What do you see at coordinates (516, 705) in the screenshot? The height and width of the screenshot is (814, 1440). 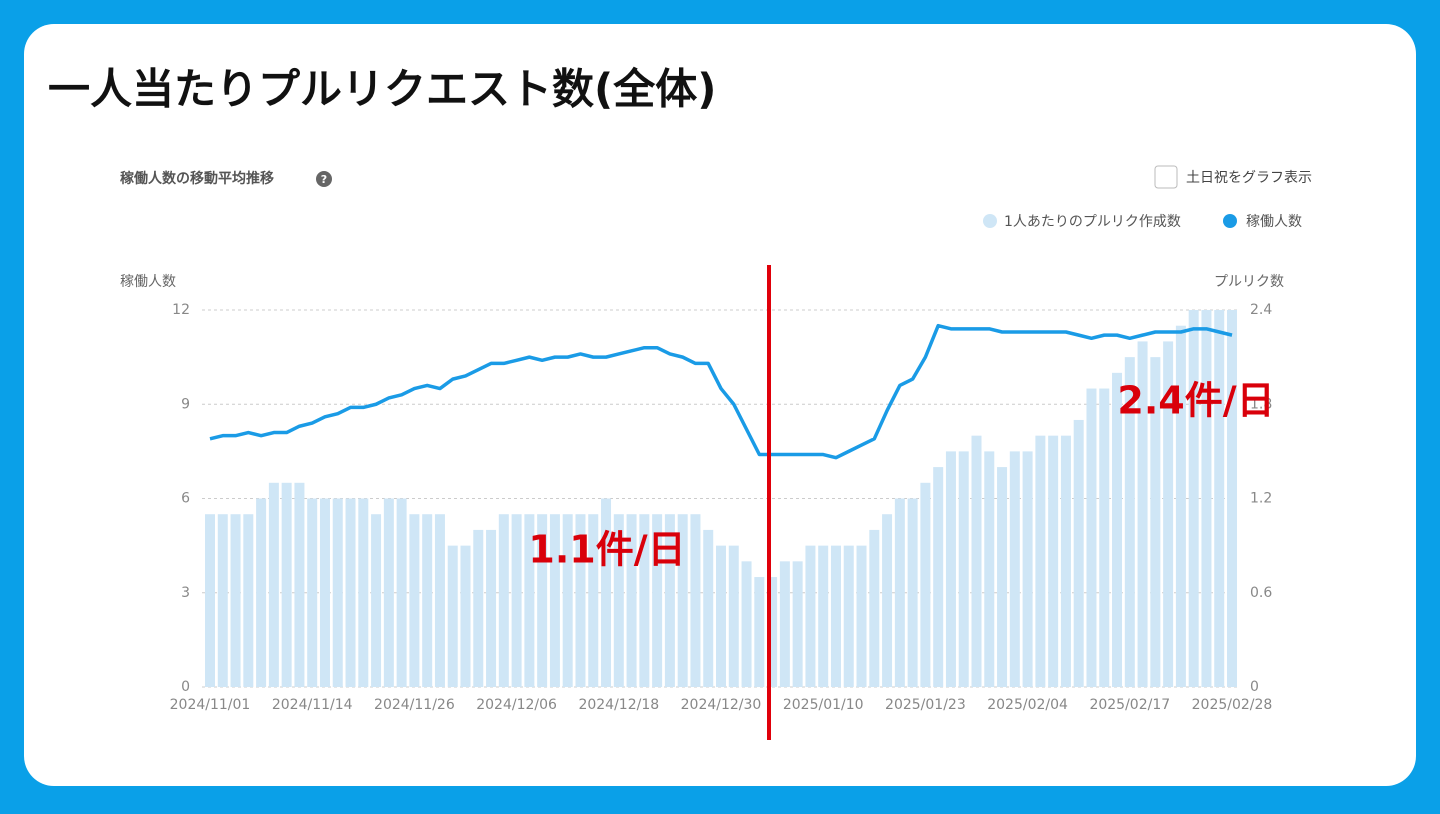 I see `x-tick-label: 2024/12/06` at bounding box center [516, 705].